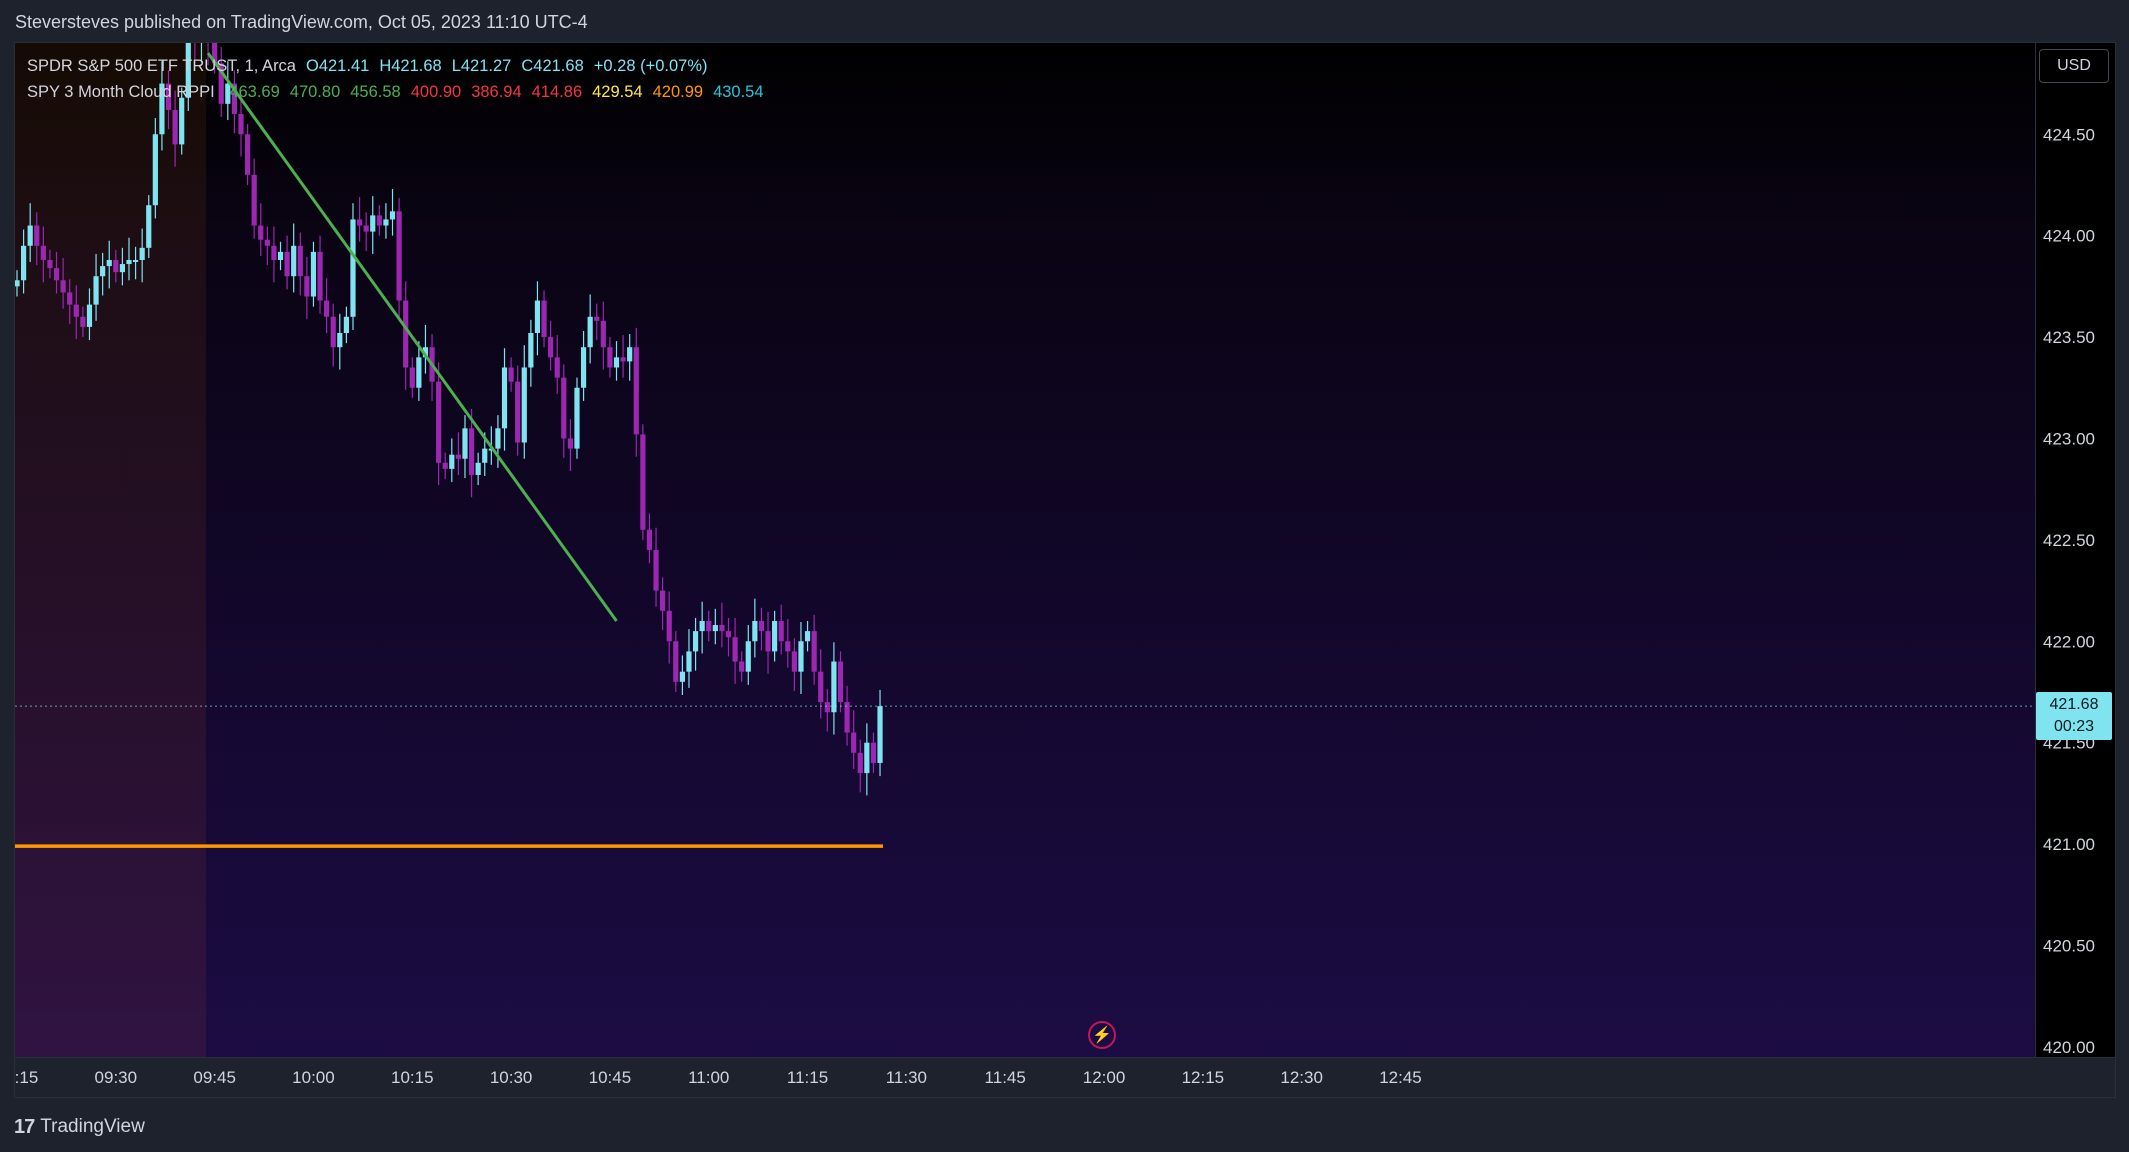 This screenshot has width=2129, height=1152. I want to click on change-value: +0.28 (+0.07%), so click(650, 66).